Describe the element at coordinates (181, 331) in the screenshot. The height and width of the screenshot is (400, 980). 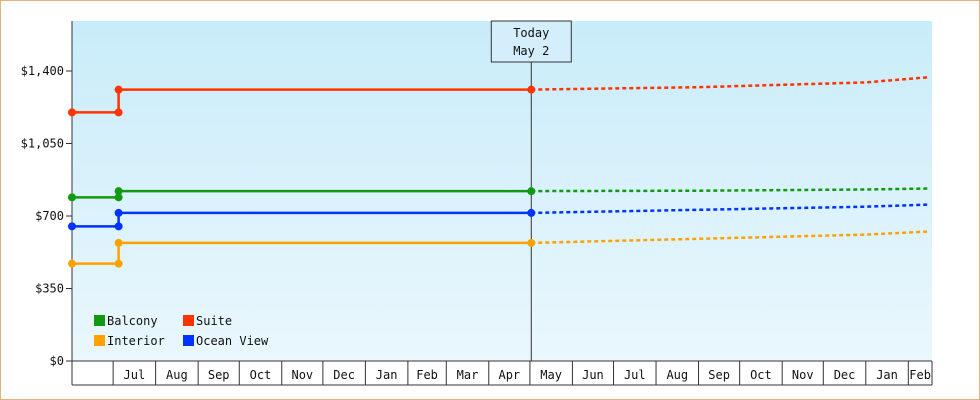
I see `legend: Balcony Suite Interior Ocean View` at that location.